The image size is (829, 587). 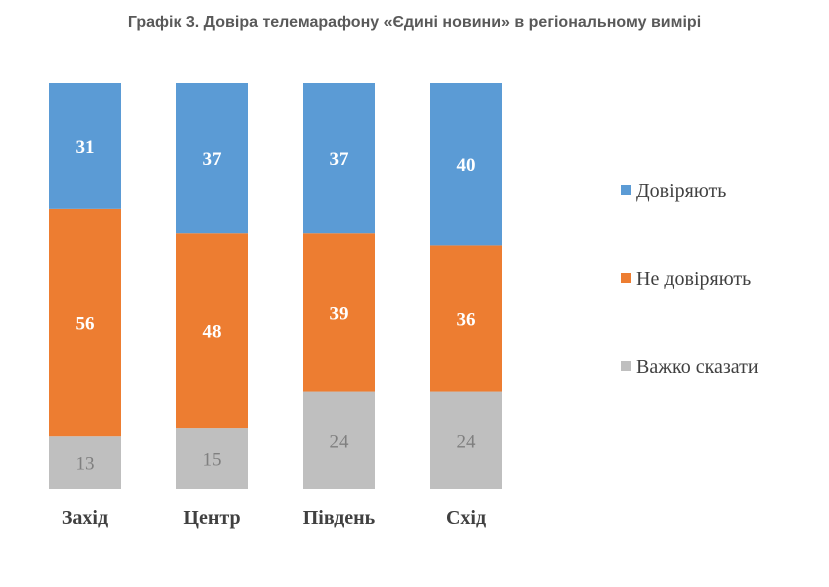 I want to click on data-label-4-1: 24, so click(x=467, y=441).